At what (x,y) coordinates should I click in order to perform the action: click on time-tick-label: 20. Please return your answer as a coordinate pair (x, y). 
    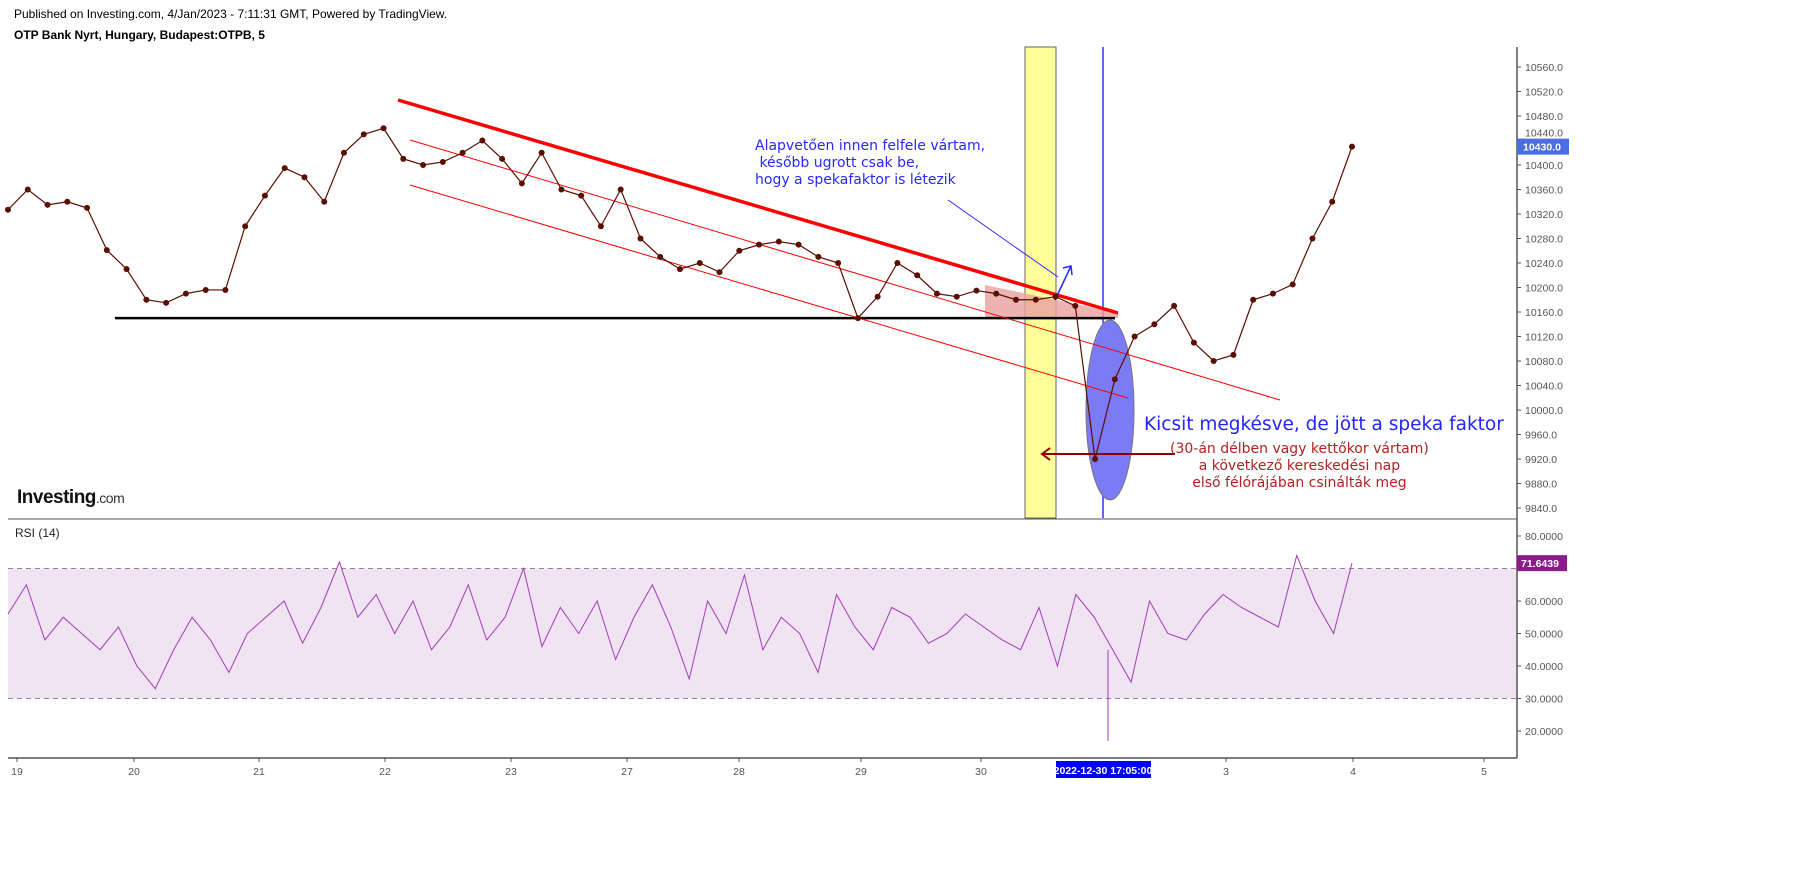
    Looking at the image, I should click on (134, 772).